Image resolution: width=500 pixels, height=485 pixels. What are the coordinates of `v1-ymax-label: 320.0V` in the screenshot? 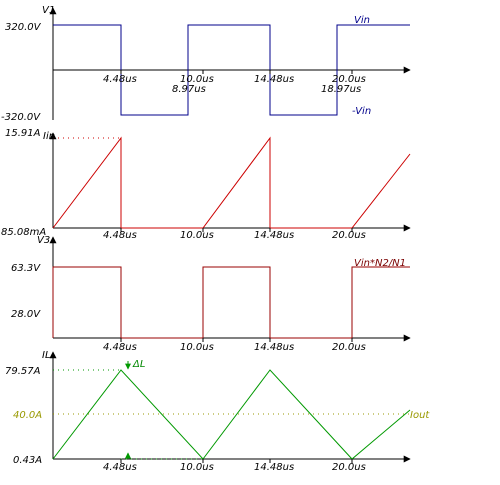 It's located at (23, 27).